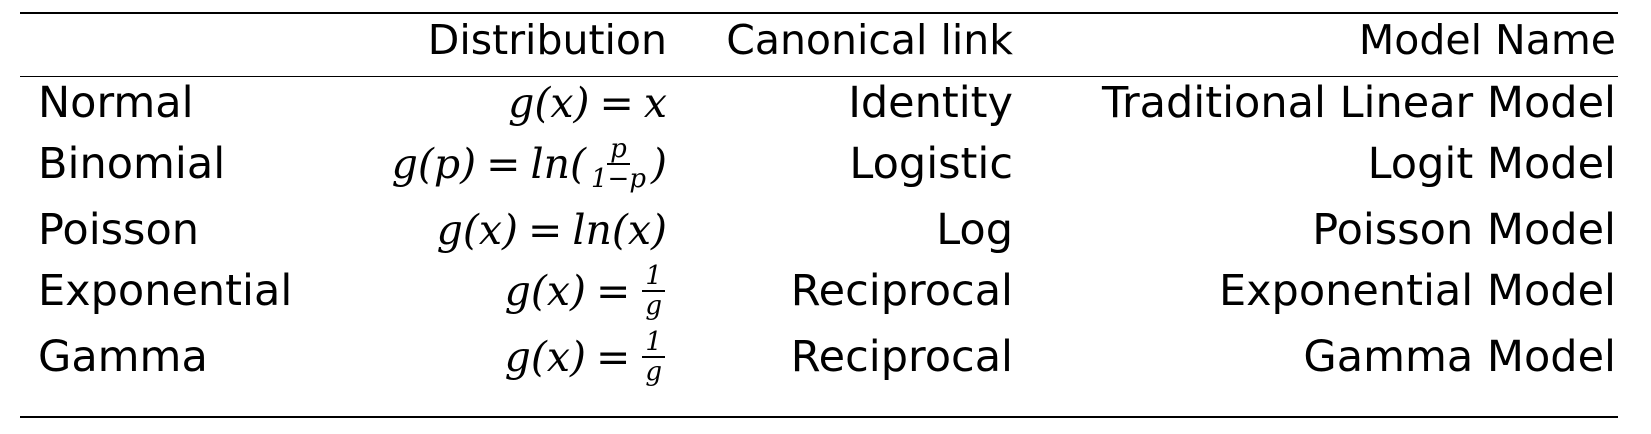 Image resolution: width=1651 pixels, height=434 pixels. What do you see at coordinates (1417, 291) in the screenshot?
I see `model-name: Exponential Model` at bounding box center [1417, 291].